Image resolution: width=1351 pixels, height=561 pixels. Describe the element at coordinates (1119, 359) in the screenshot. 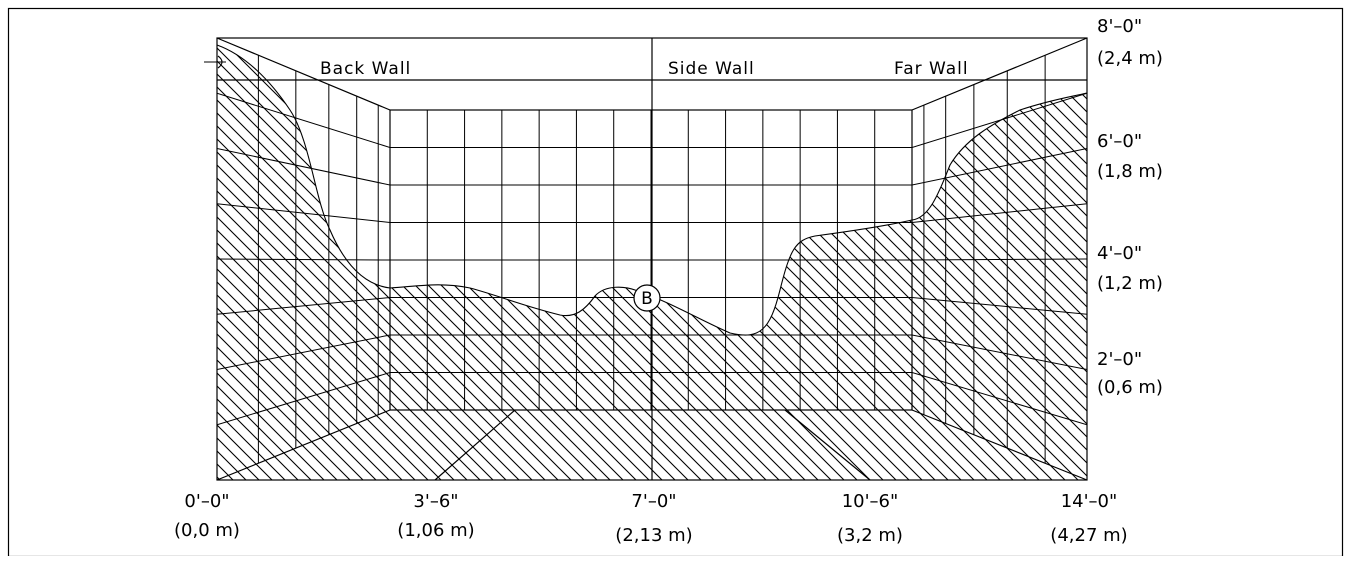

I see `height-2ft-label: 2'–0"` at that location.